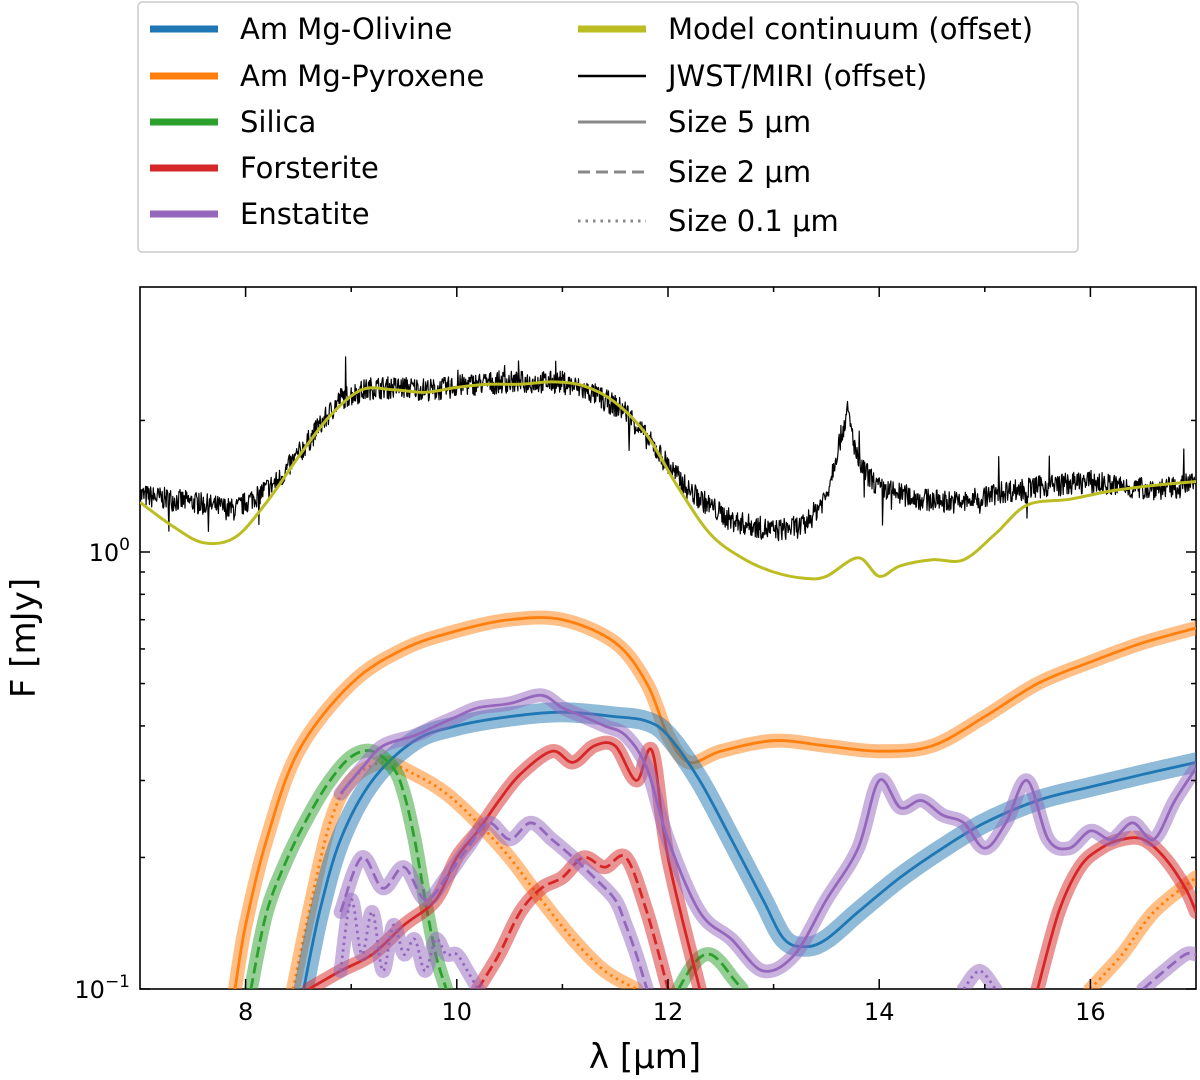 The width and height of the screenshot is (1200, 1080). What do you see at coordinates (309, 168) in the screenshot?
I see `legend-label-3: Forsterite` at bounding box center [309, 168].